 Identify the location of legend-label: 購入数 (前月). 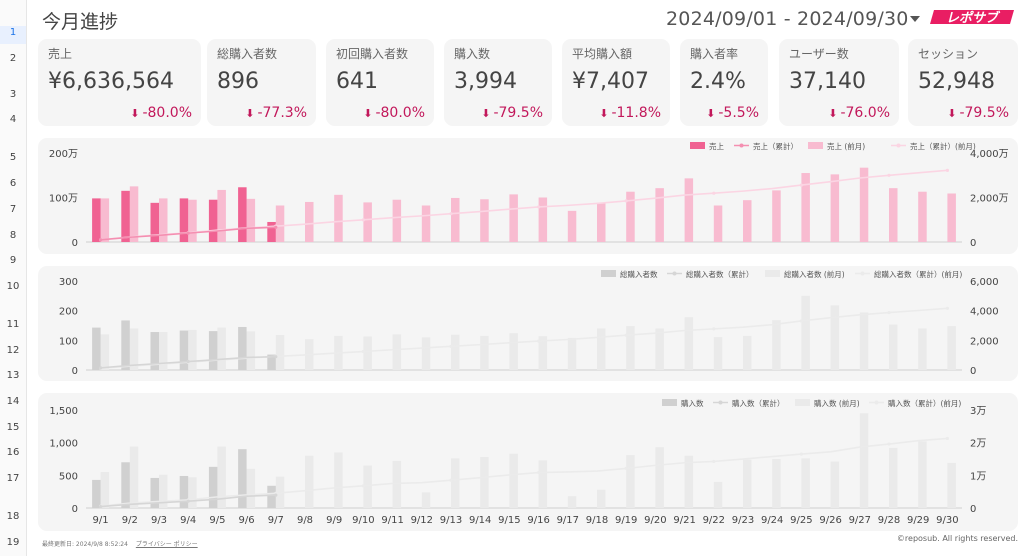
(837, 403).